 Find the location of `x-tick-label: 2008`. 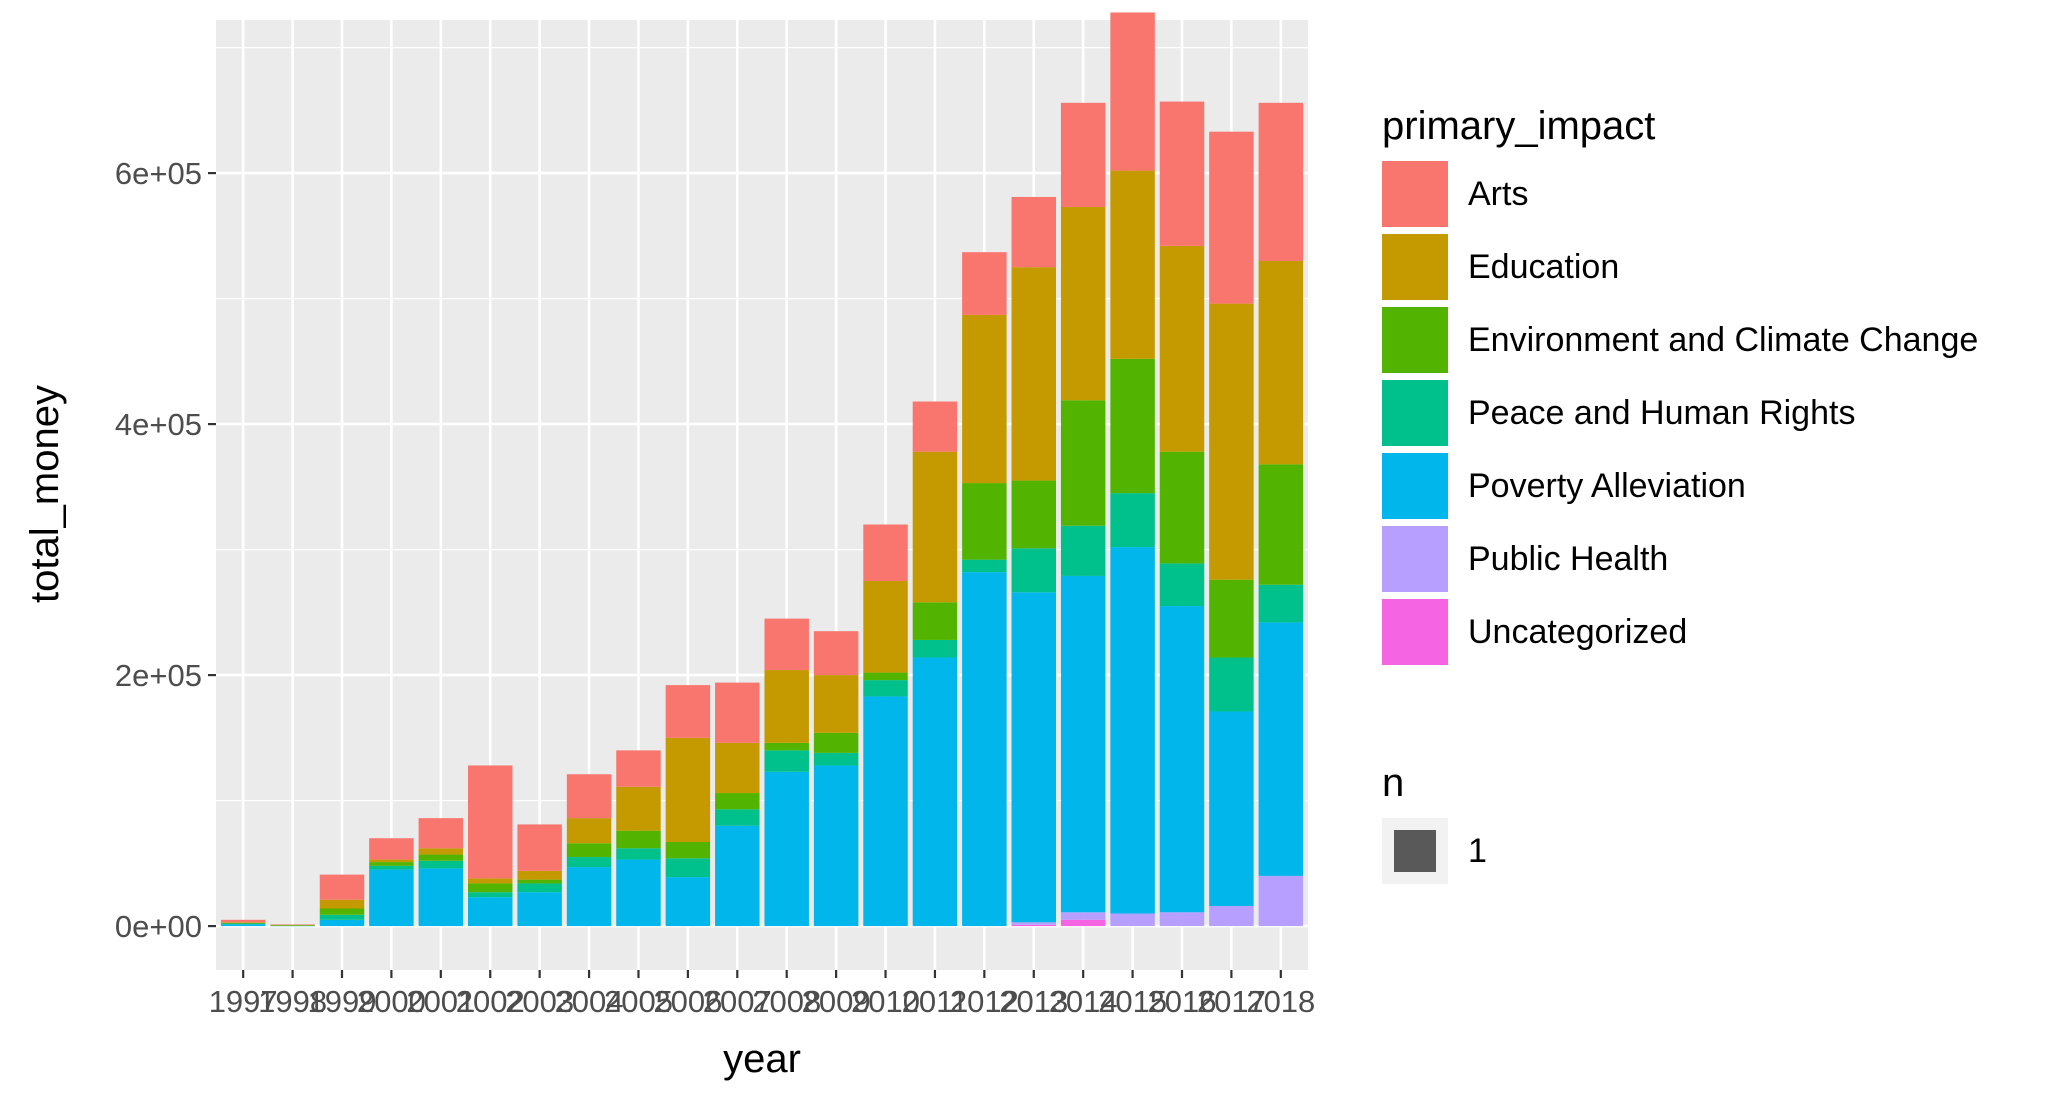

x-tick-label: 2008 is located at coordinates (786, 1001).